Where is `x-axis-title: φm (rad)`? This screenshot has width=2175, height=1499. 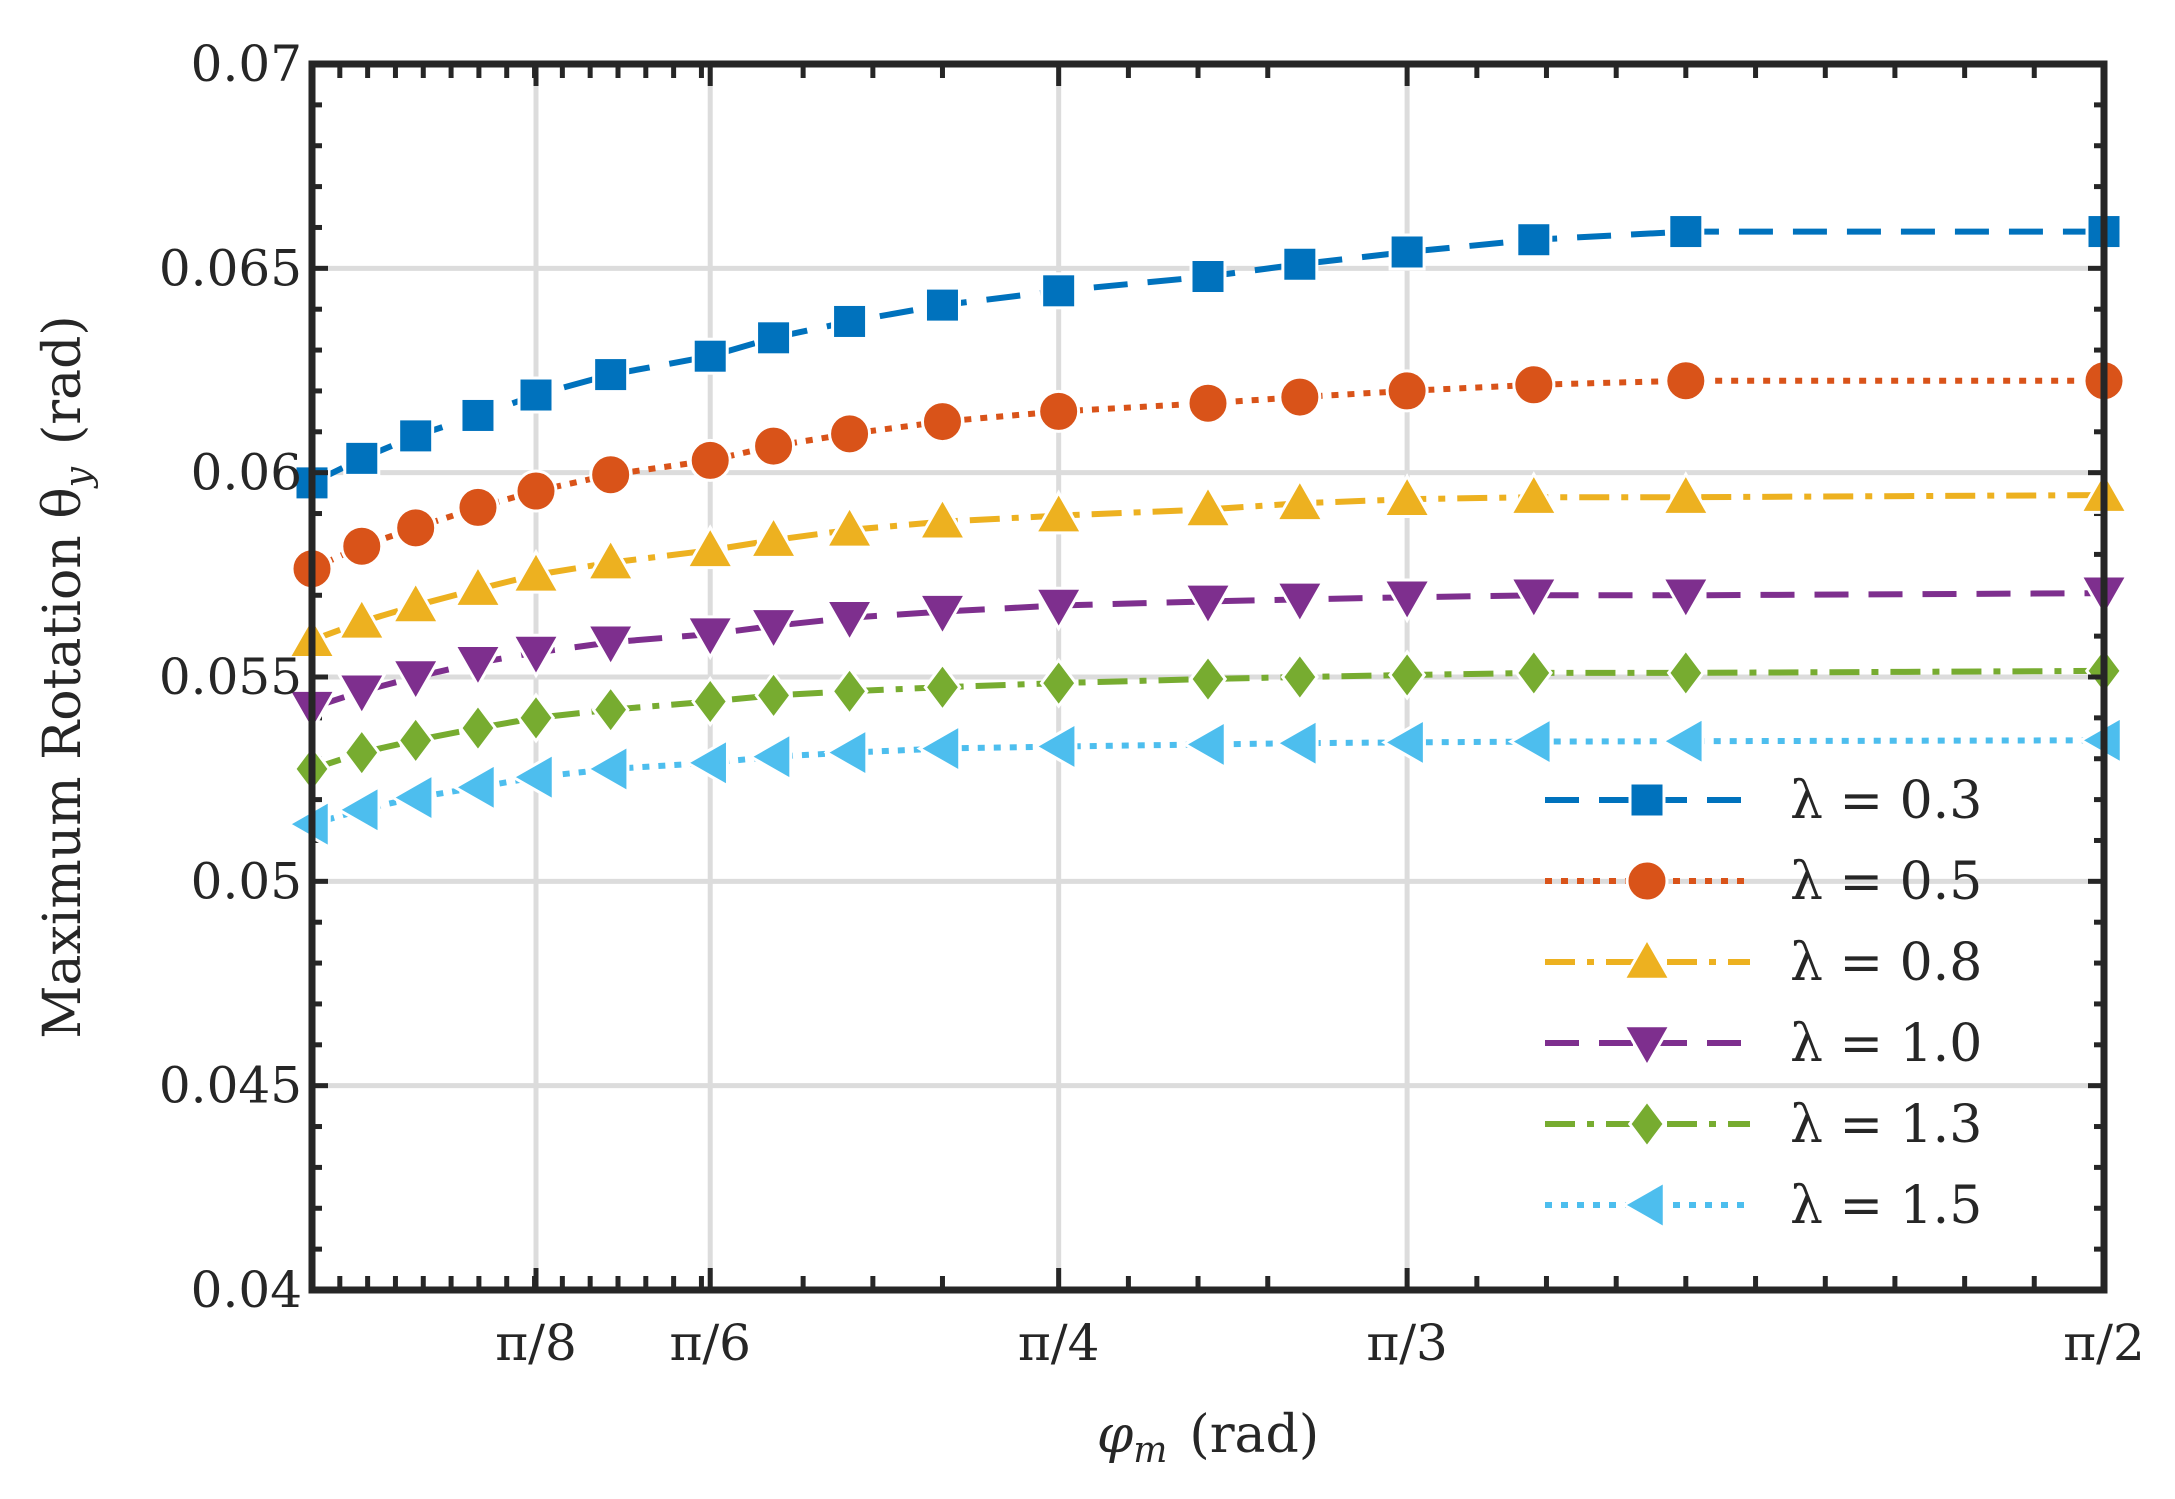
x-axis-title: φm (rad) is located at coordinates (1208, 1438).